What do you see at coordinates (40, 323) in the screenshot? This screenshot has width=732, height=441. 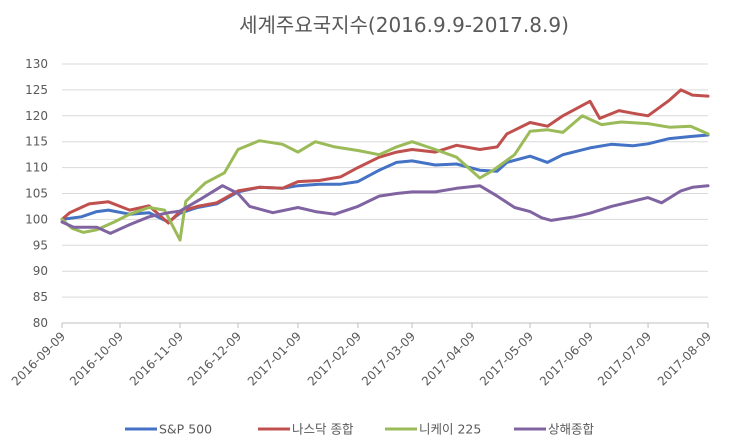 I see `y-tick-label: 80` at bounding box center [40, 323].